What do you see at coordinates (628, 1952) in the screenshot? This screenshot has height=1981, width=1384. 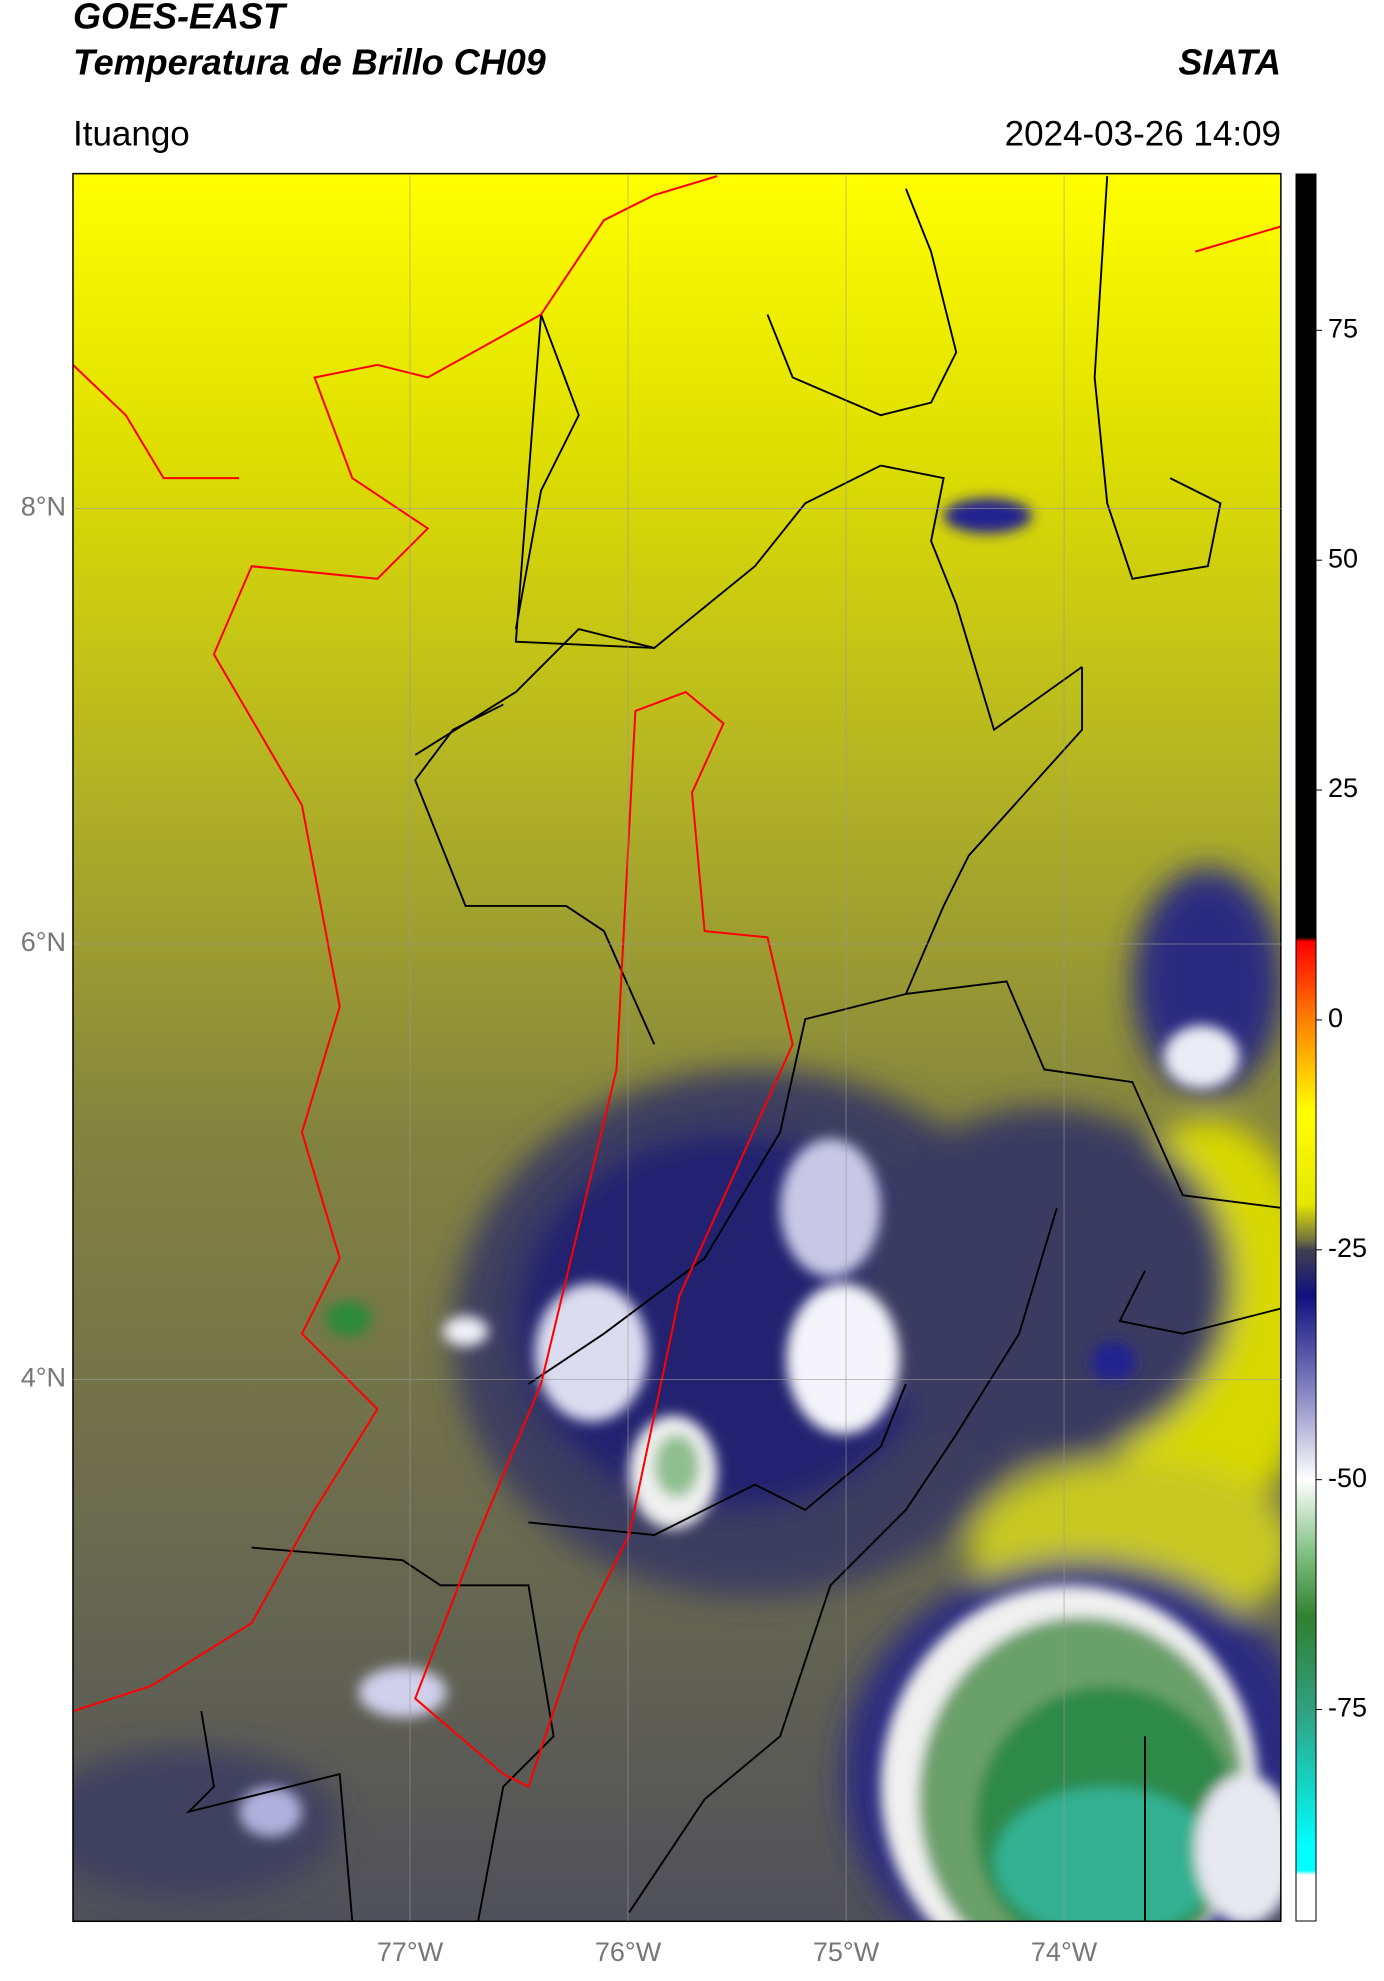 I see `lon-tick-label: 76°W` at bounding box center [628, 1952].